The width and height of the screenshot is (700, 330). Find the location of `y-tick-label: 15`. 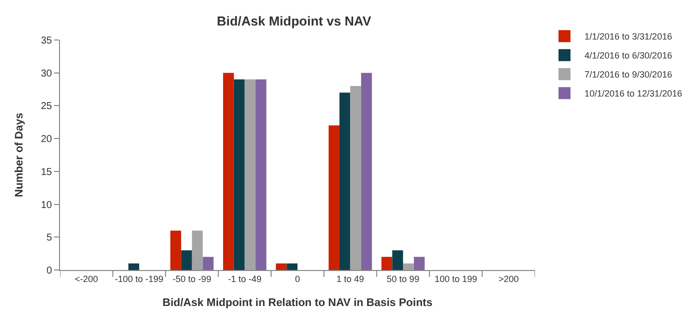

y-tick-label: 15 is located at coordinates (46, 172).